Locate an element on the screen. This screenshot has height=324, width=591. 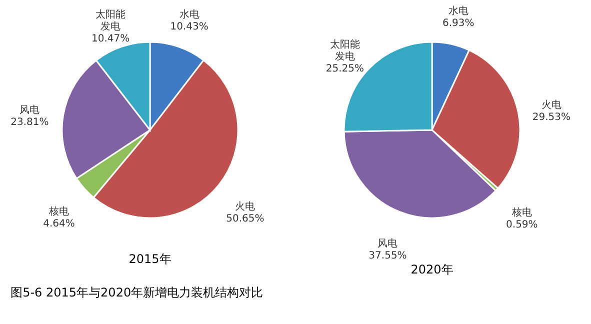
data-label: 0.59% is located at coordinates (522, 224).